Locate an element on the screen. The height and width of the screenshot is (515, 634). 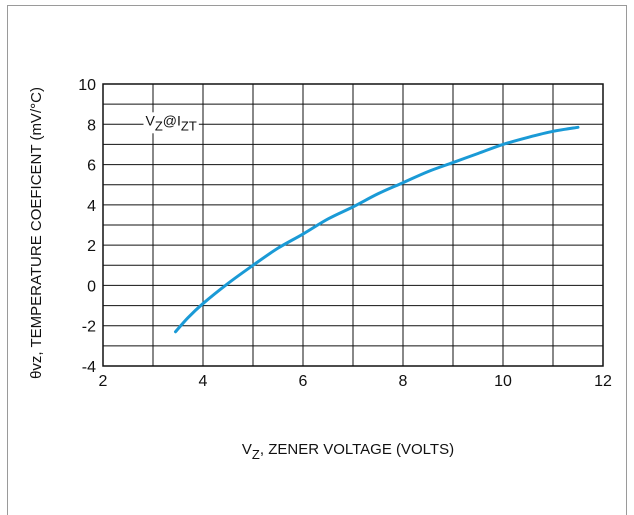
annotation-zt-sub: ZT is located at coordinates (189, 125).